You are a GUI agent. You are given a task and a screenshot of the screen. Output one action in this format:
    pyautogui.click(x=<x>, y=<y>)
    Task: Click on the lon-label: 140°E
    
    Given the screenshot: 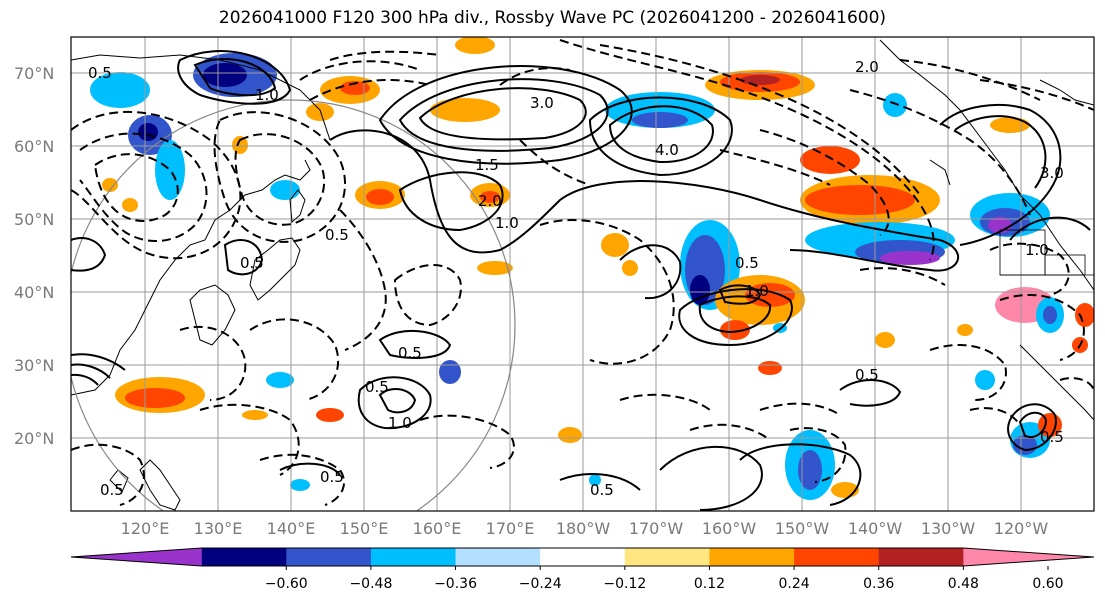 What is the action you would take?
    pyautogui.click(x=291, y=528)
    